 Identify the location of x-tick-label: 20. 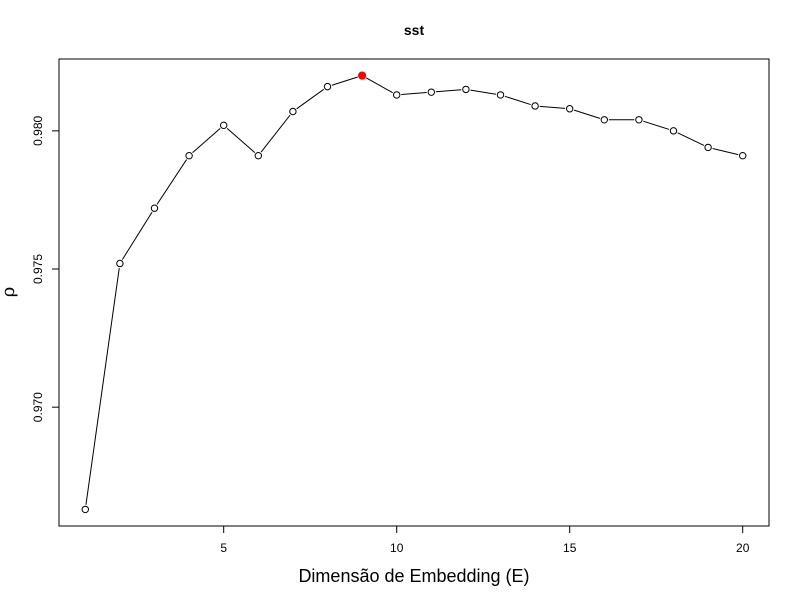
(743, 548).